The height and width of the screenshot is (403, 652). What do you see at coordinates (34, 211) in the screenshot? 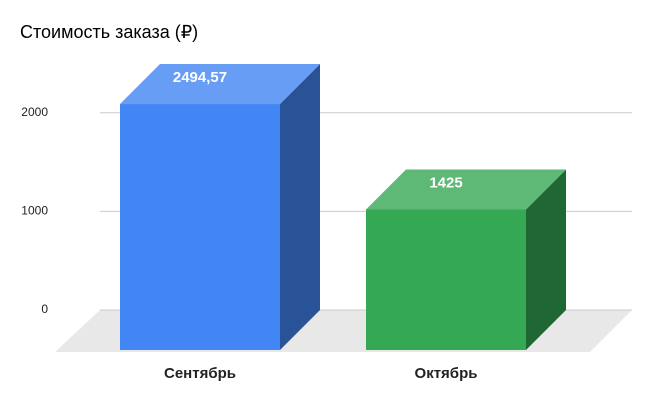
I see `y-tick-label: 1000` at bounding box center [34, 211].